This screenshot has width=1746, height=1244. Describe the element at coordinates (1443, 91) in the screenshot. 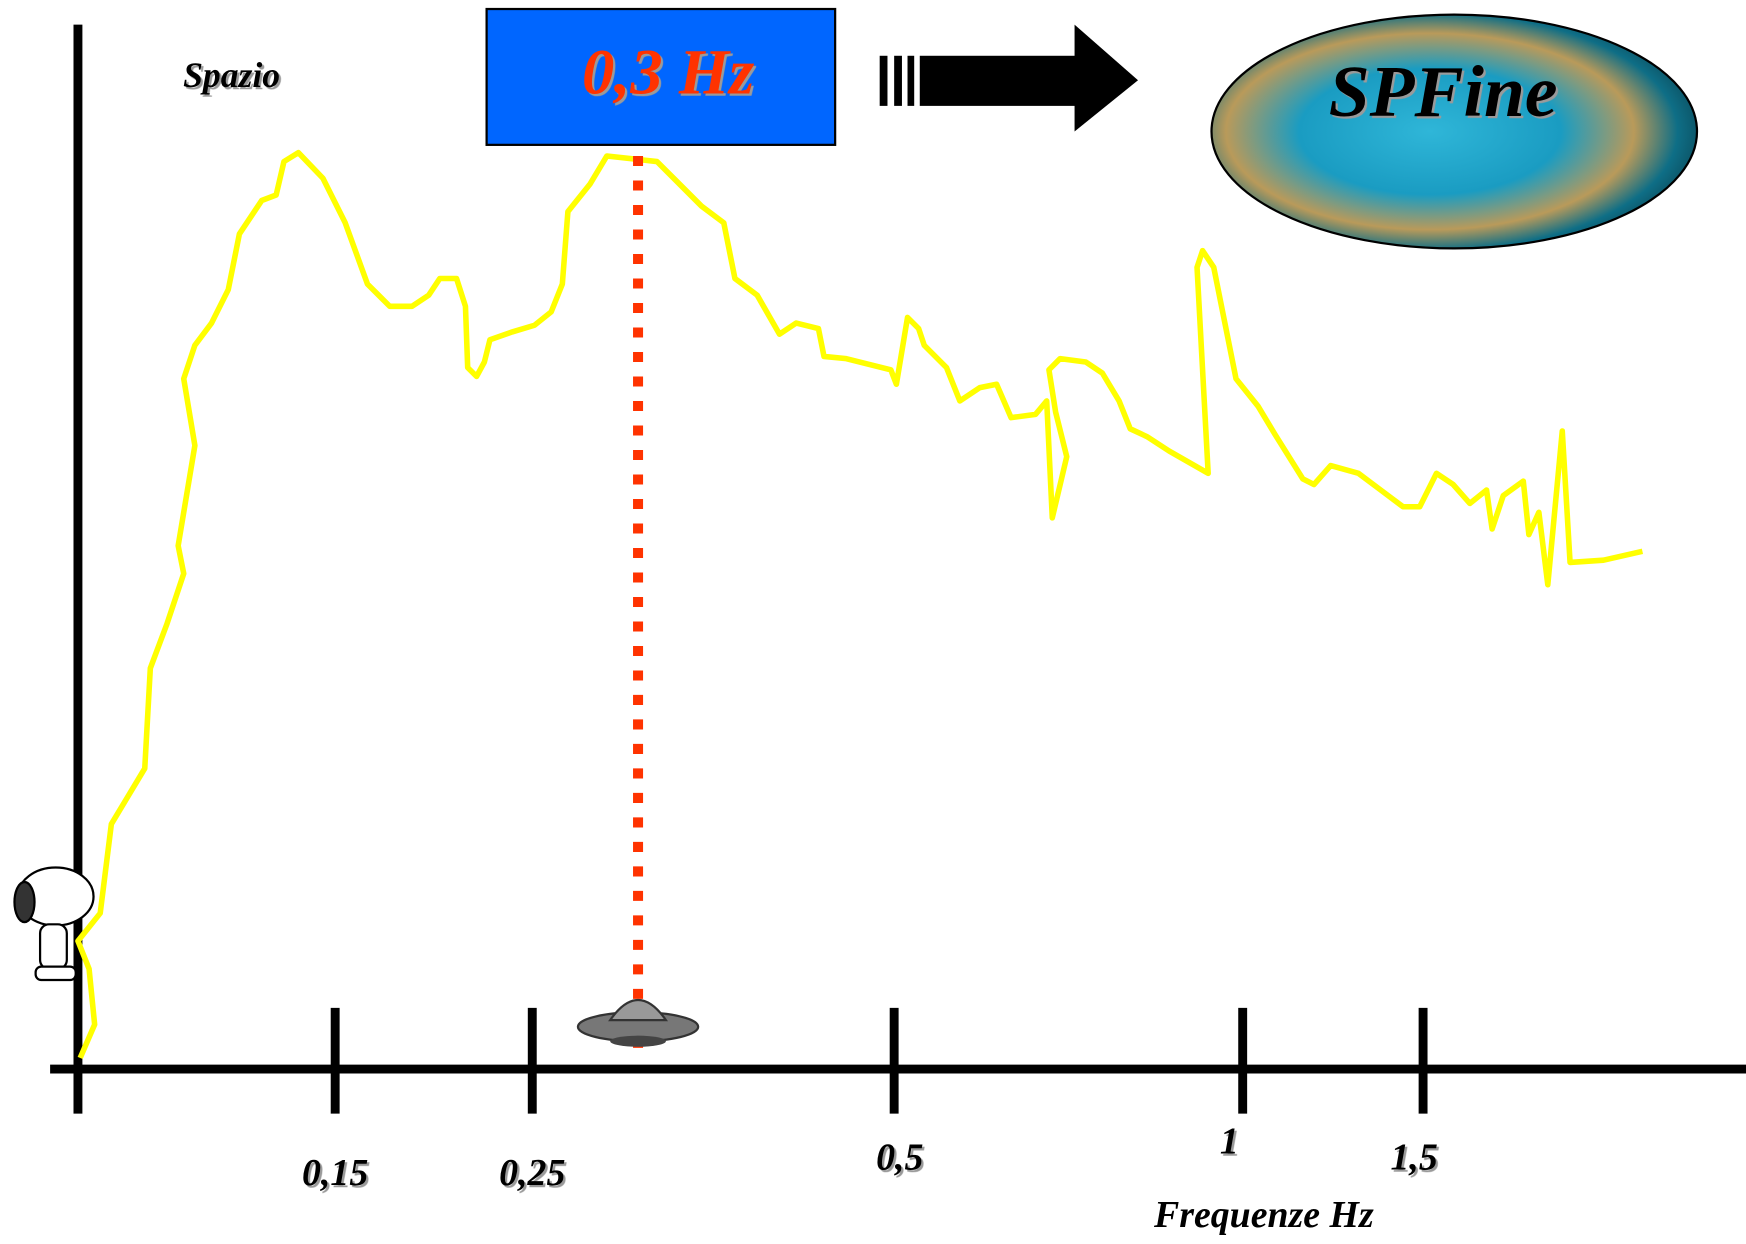

I see `logo-text: SPFine` at that location.